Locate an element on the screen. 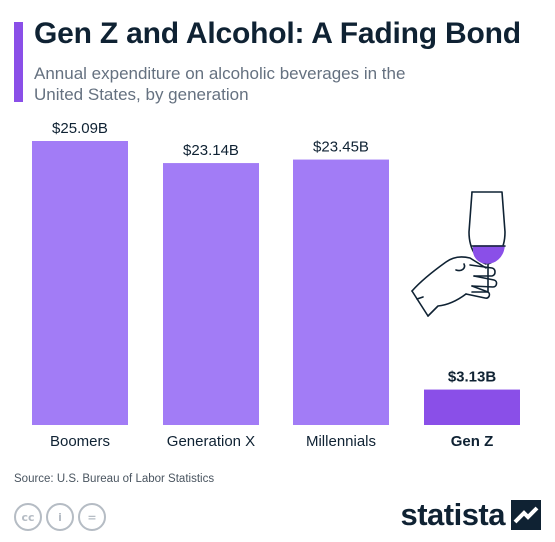  statista-brand: statista is located at coordinates (470, 515).